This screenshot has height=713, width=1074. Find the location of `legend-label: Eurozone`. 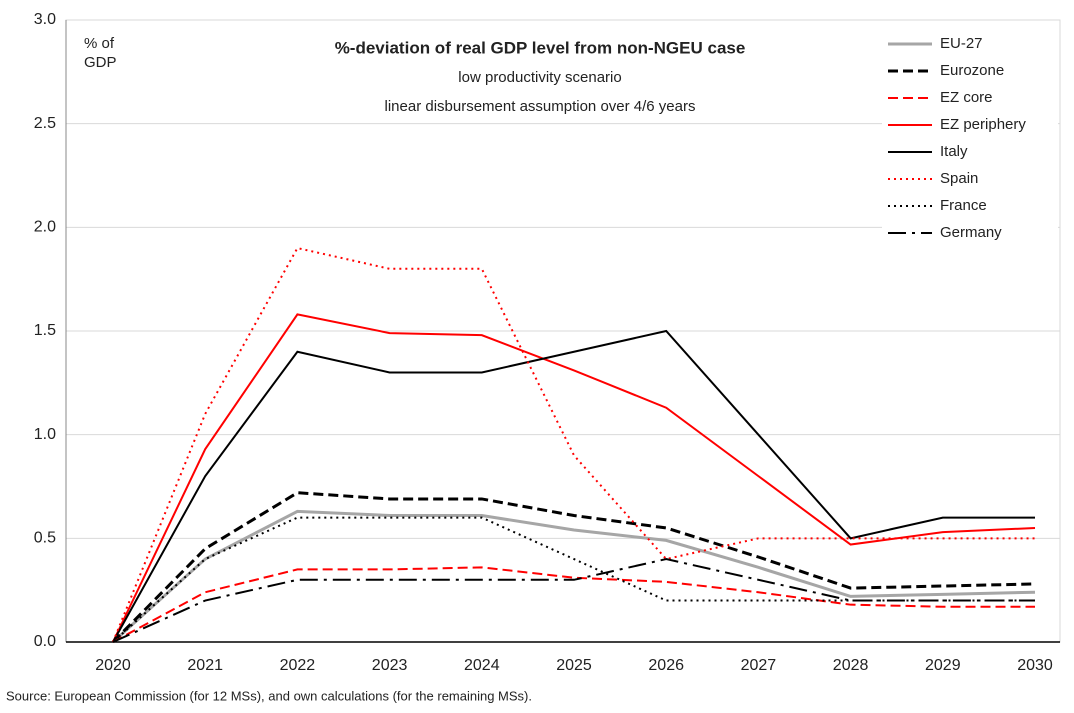

legend-label: Eurozone is located at coordinates (972, 70).